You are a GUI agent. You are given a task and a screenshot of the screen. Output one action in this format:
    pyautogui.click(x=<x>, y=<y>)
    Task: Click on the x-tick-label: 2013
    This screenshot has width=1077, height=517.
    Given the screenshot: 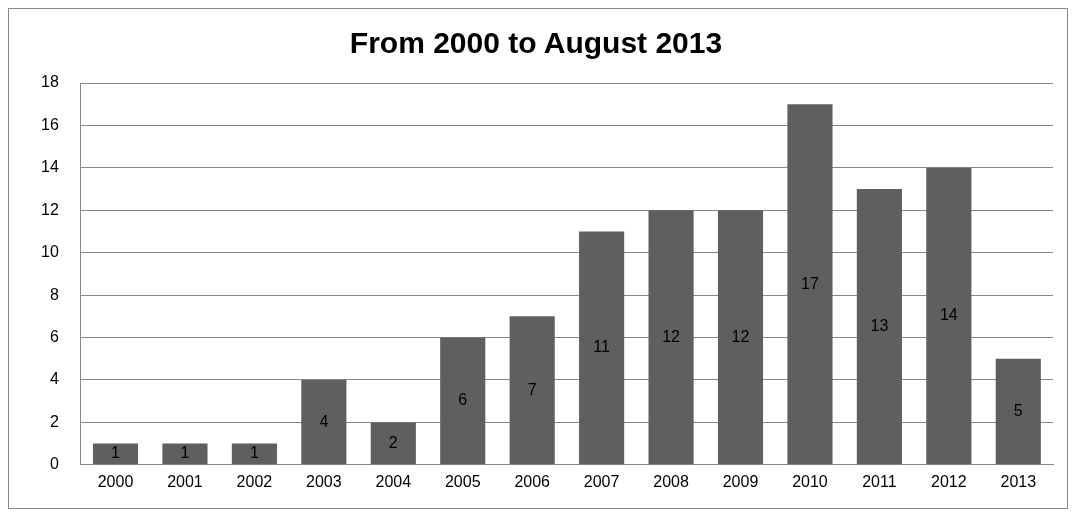 What is the action you would take?
    pyautogui.click(x=1018, y=481)
    